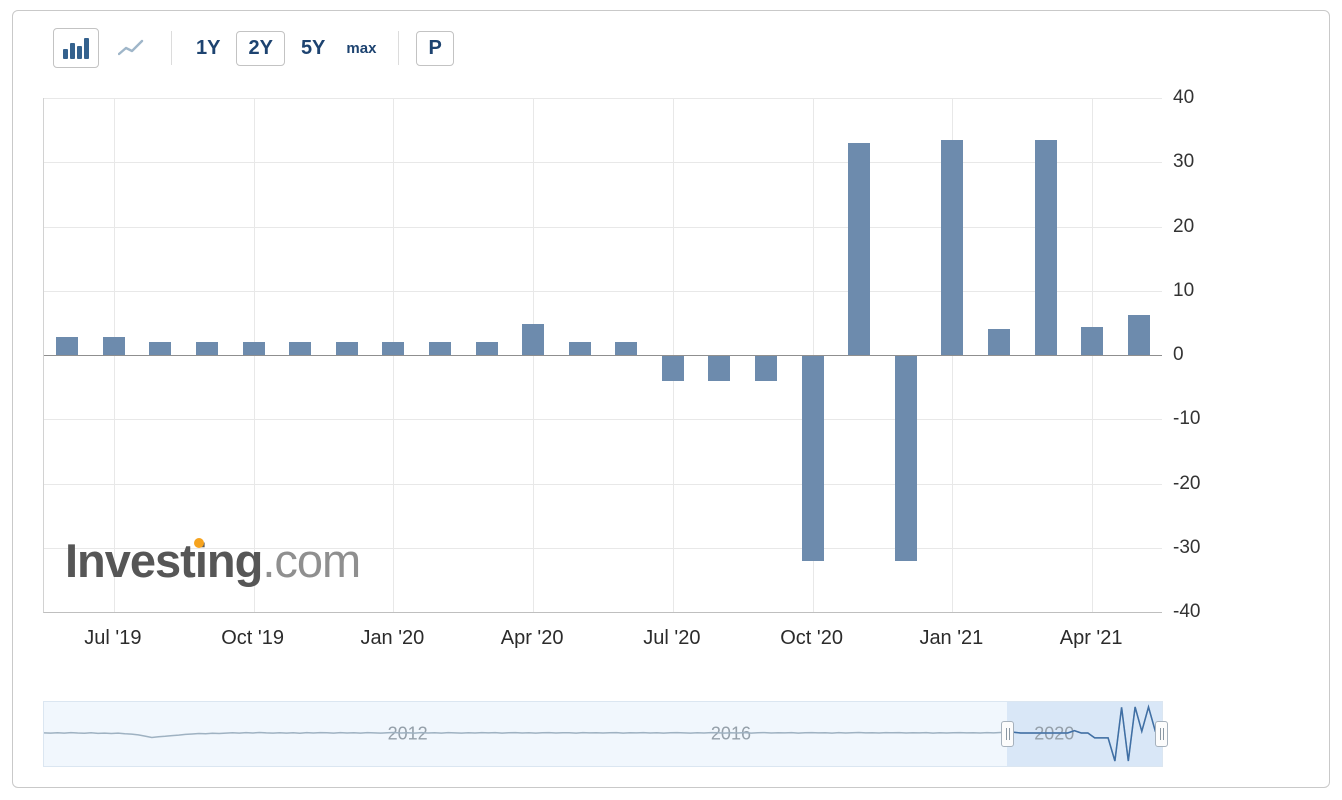  Describe the element at coordinates (392, 638) in the screenshot. I see `x-axis-label: Jan '20` at that location.